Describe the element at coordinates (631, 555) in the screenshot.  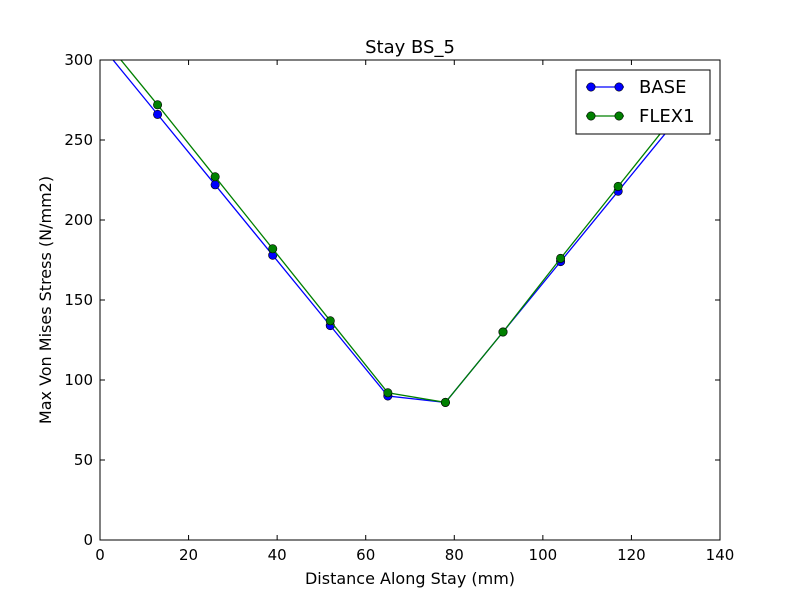
I see `x-tick-label: 120` at that location.